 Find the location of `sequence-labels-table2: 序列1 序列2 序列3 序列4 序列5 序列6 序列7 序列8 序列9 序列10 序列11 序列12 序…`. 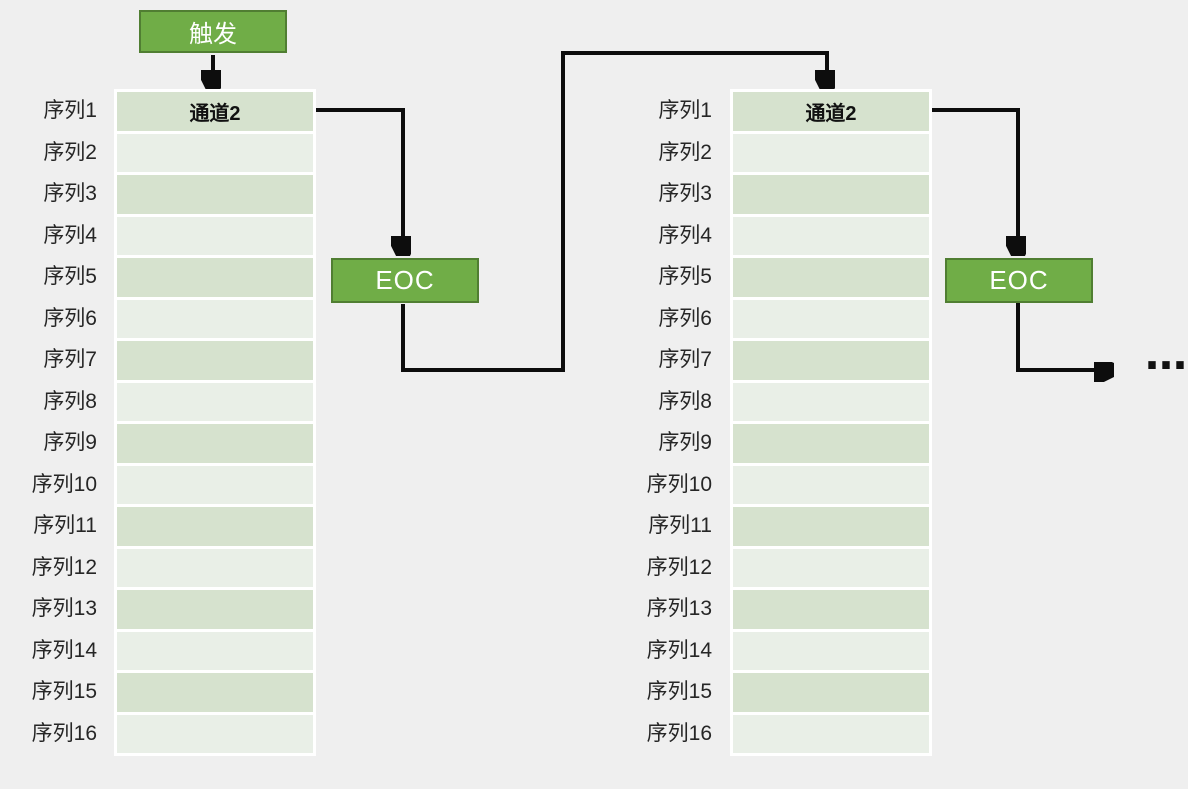

sequence-labels-table2: 序列1 序列2 序列3 序列4 序列5 序列6 序列7 序列8 序列9 序列10 序列11 序列12 序… is located at coordinates (672, 422).